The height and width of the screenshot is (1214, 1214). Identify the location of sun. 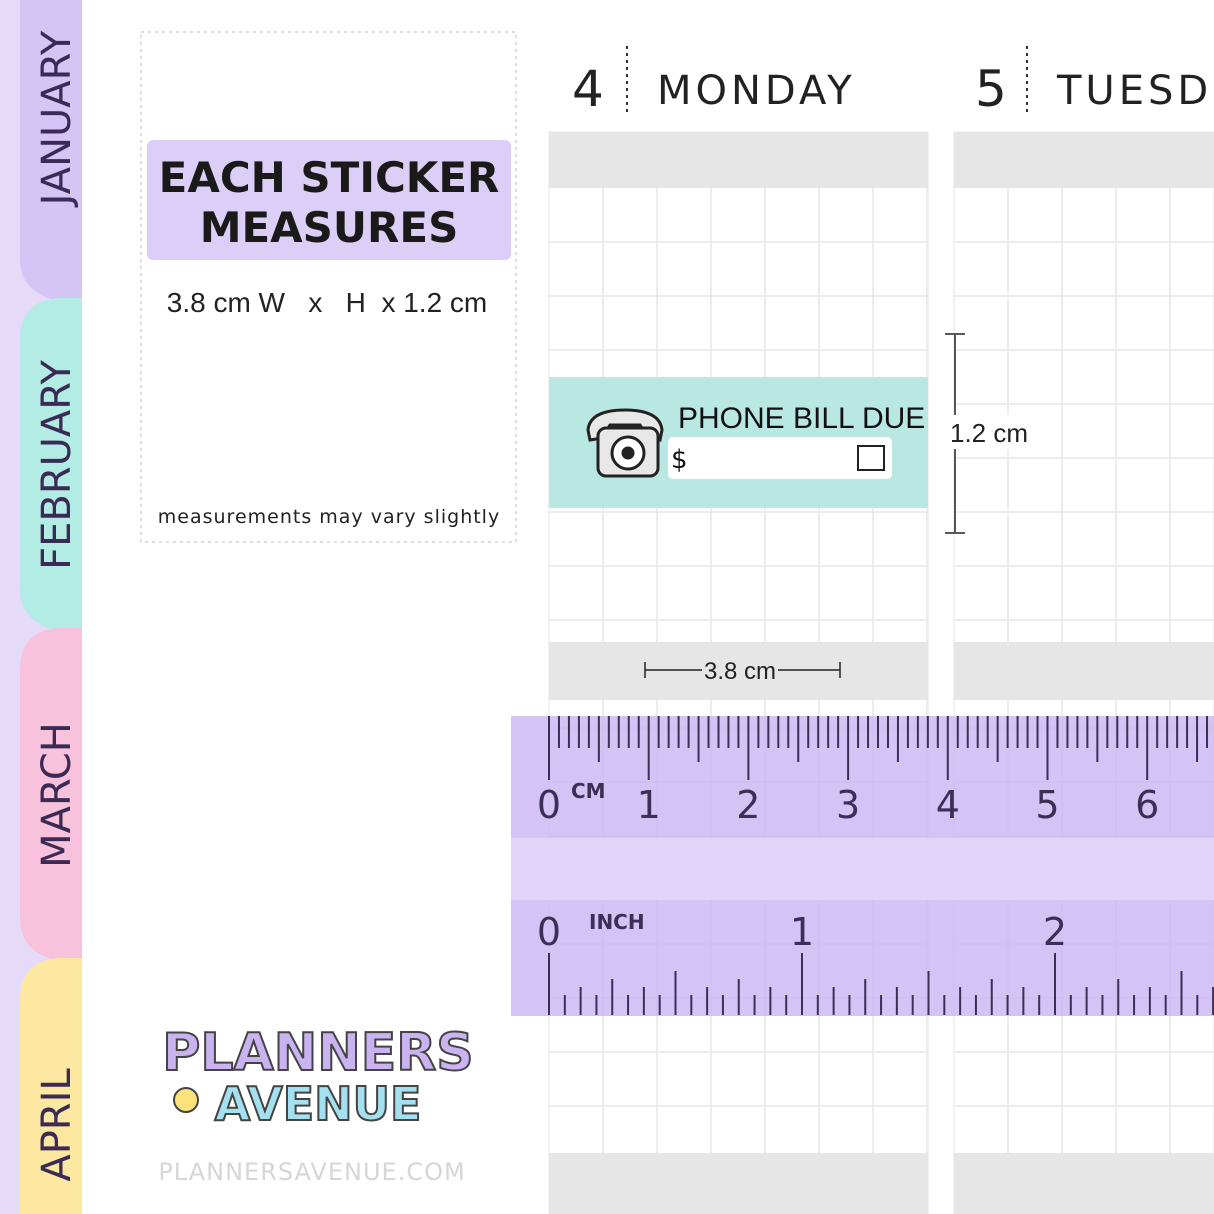
(186, 1100).